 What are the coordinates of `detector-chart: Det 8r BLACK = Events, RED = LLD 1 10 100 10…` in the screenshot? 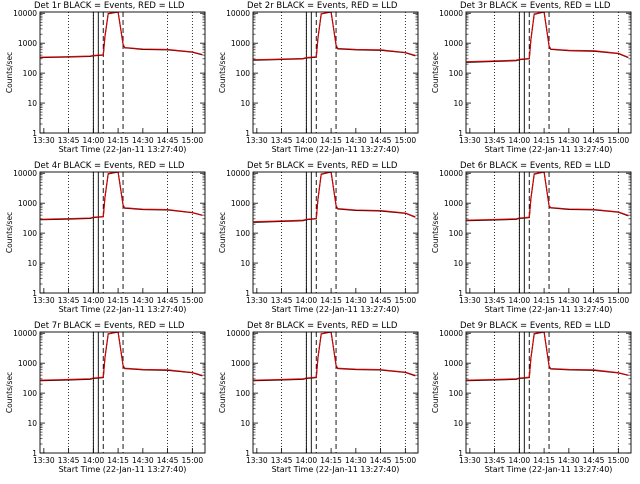 It's located at (318, 397).